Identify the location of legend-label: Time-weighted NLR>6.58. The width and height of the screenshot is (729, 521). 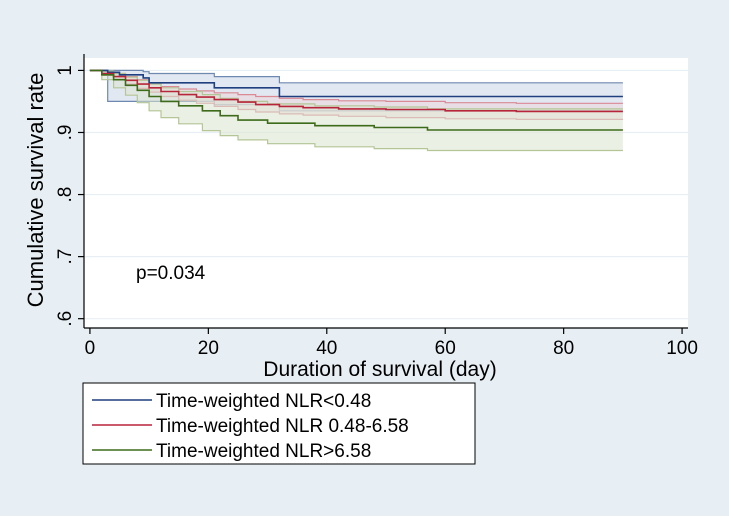
(263, 451).